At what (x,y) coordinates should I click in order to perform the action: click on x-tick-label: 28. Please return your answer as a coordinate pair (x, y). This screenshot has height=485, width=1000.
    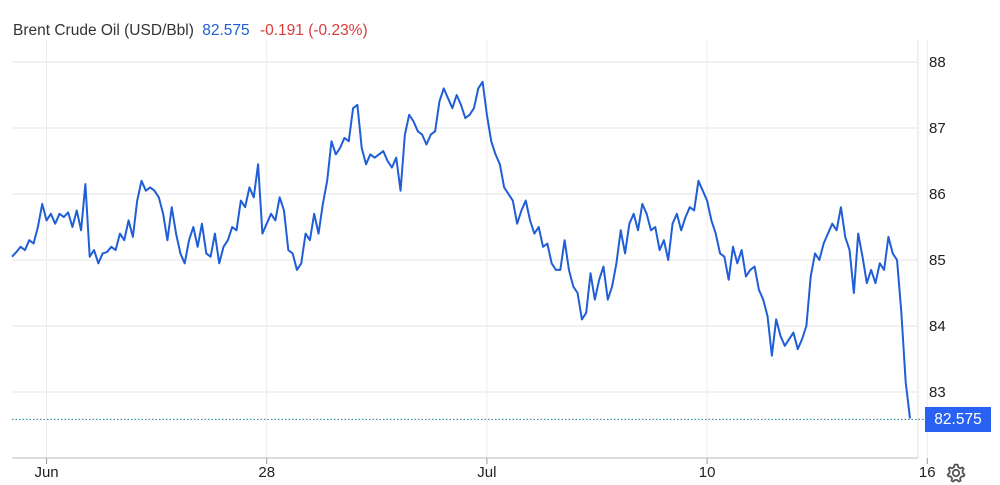
    Looking at the image, I should click on (266, 472).